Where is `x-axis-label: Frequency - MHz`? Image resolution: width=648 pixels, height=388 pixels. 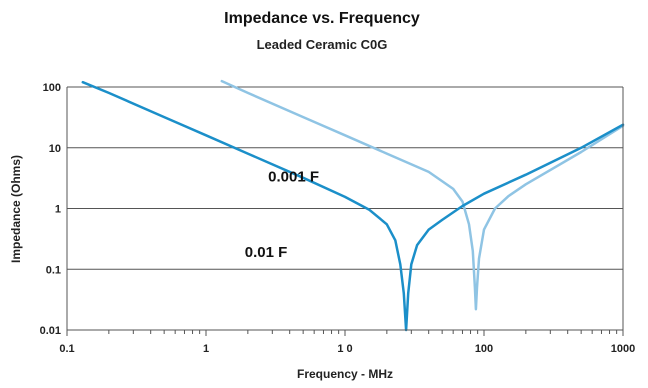 x-axis-label: Frequency - MHz is located at coordinates (345, 374).